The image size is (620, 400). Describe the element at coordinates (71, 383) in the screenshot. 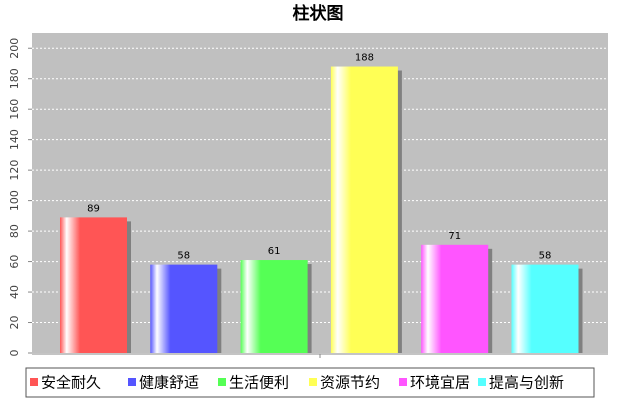

I see `legend-label: 安全耐久` at that location.